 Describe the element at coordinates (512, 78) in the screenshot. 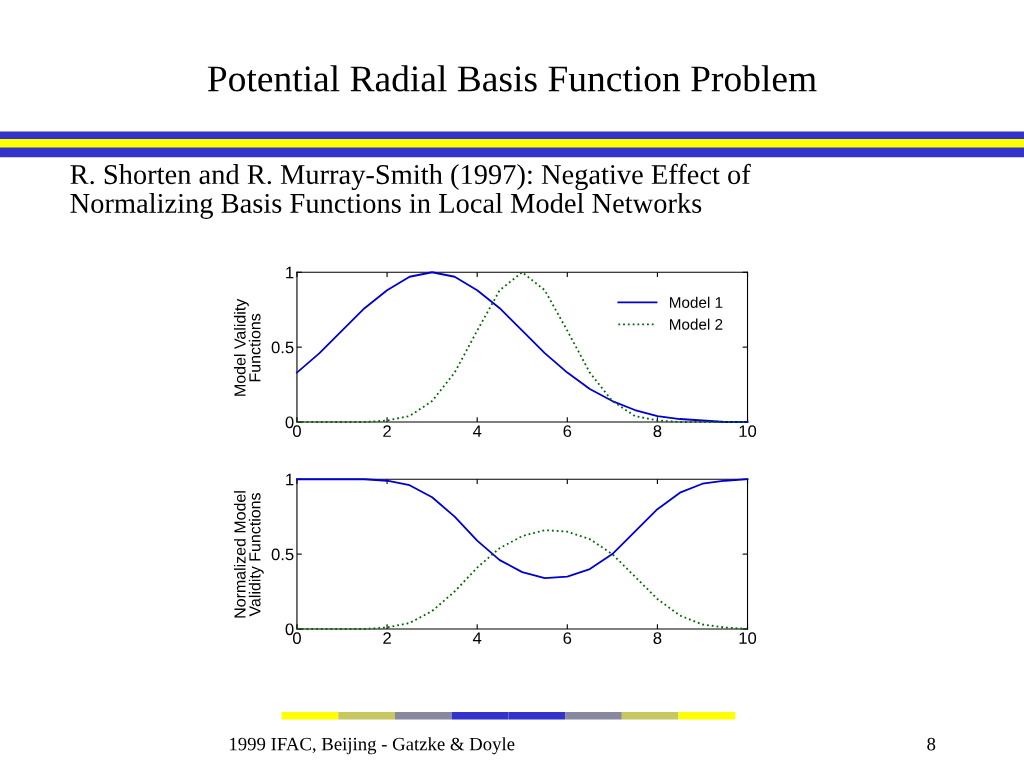

I see `chart-title: Potential Radial Basis Function Problem` at that location.